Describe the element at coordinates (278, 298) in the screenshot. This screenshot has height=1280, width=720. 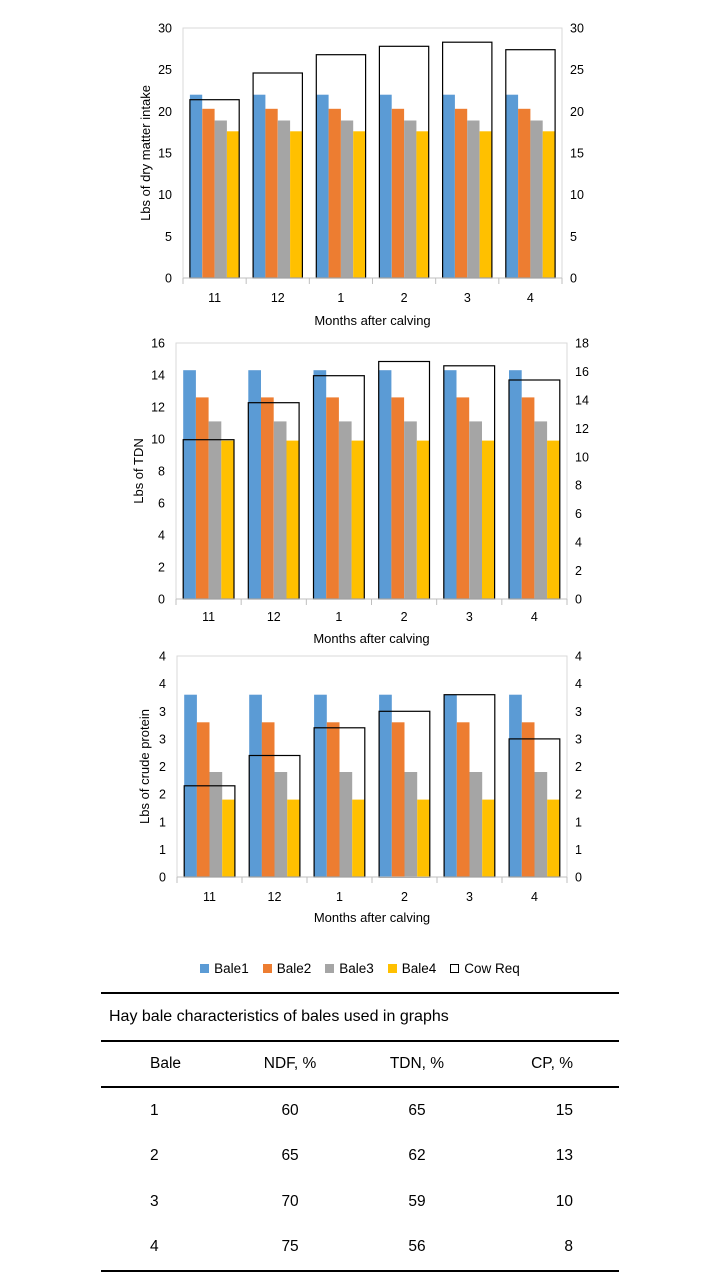
I see `x-tick-label: 12` at that location.